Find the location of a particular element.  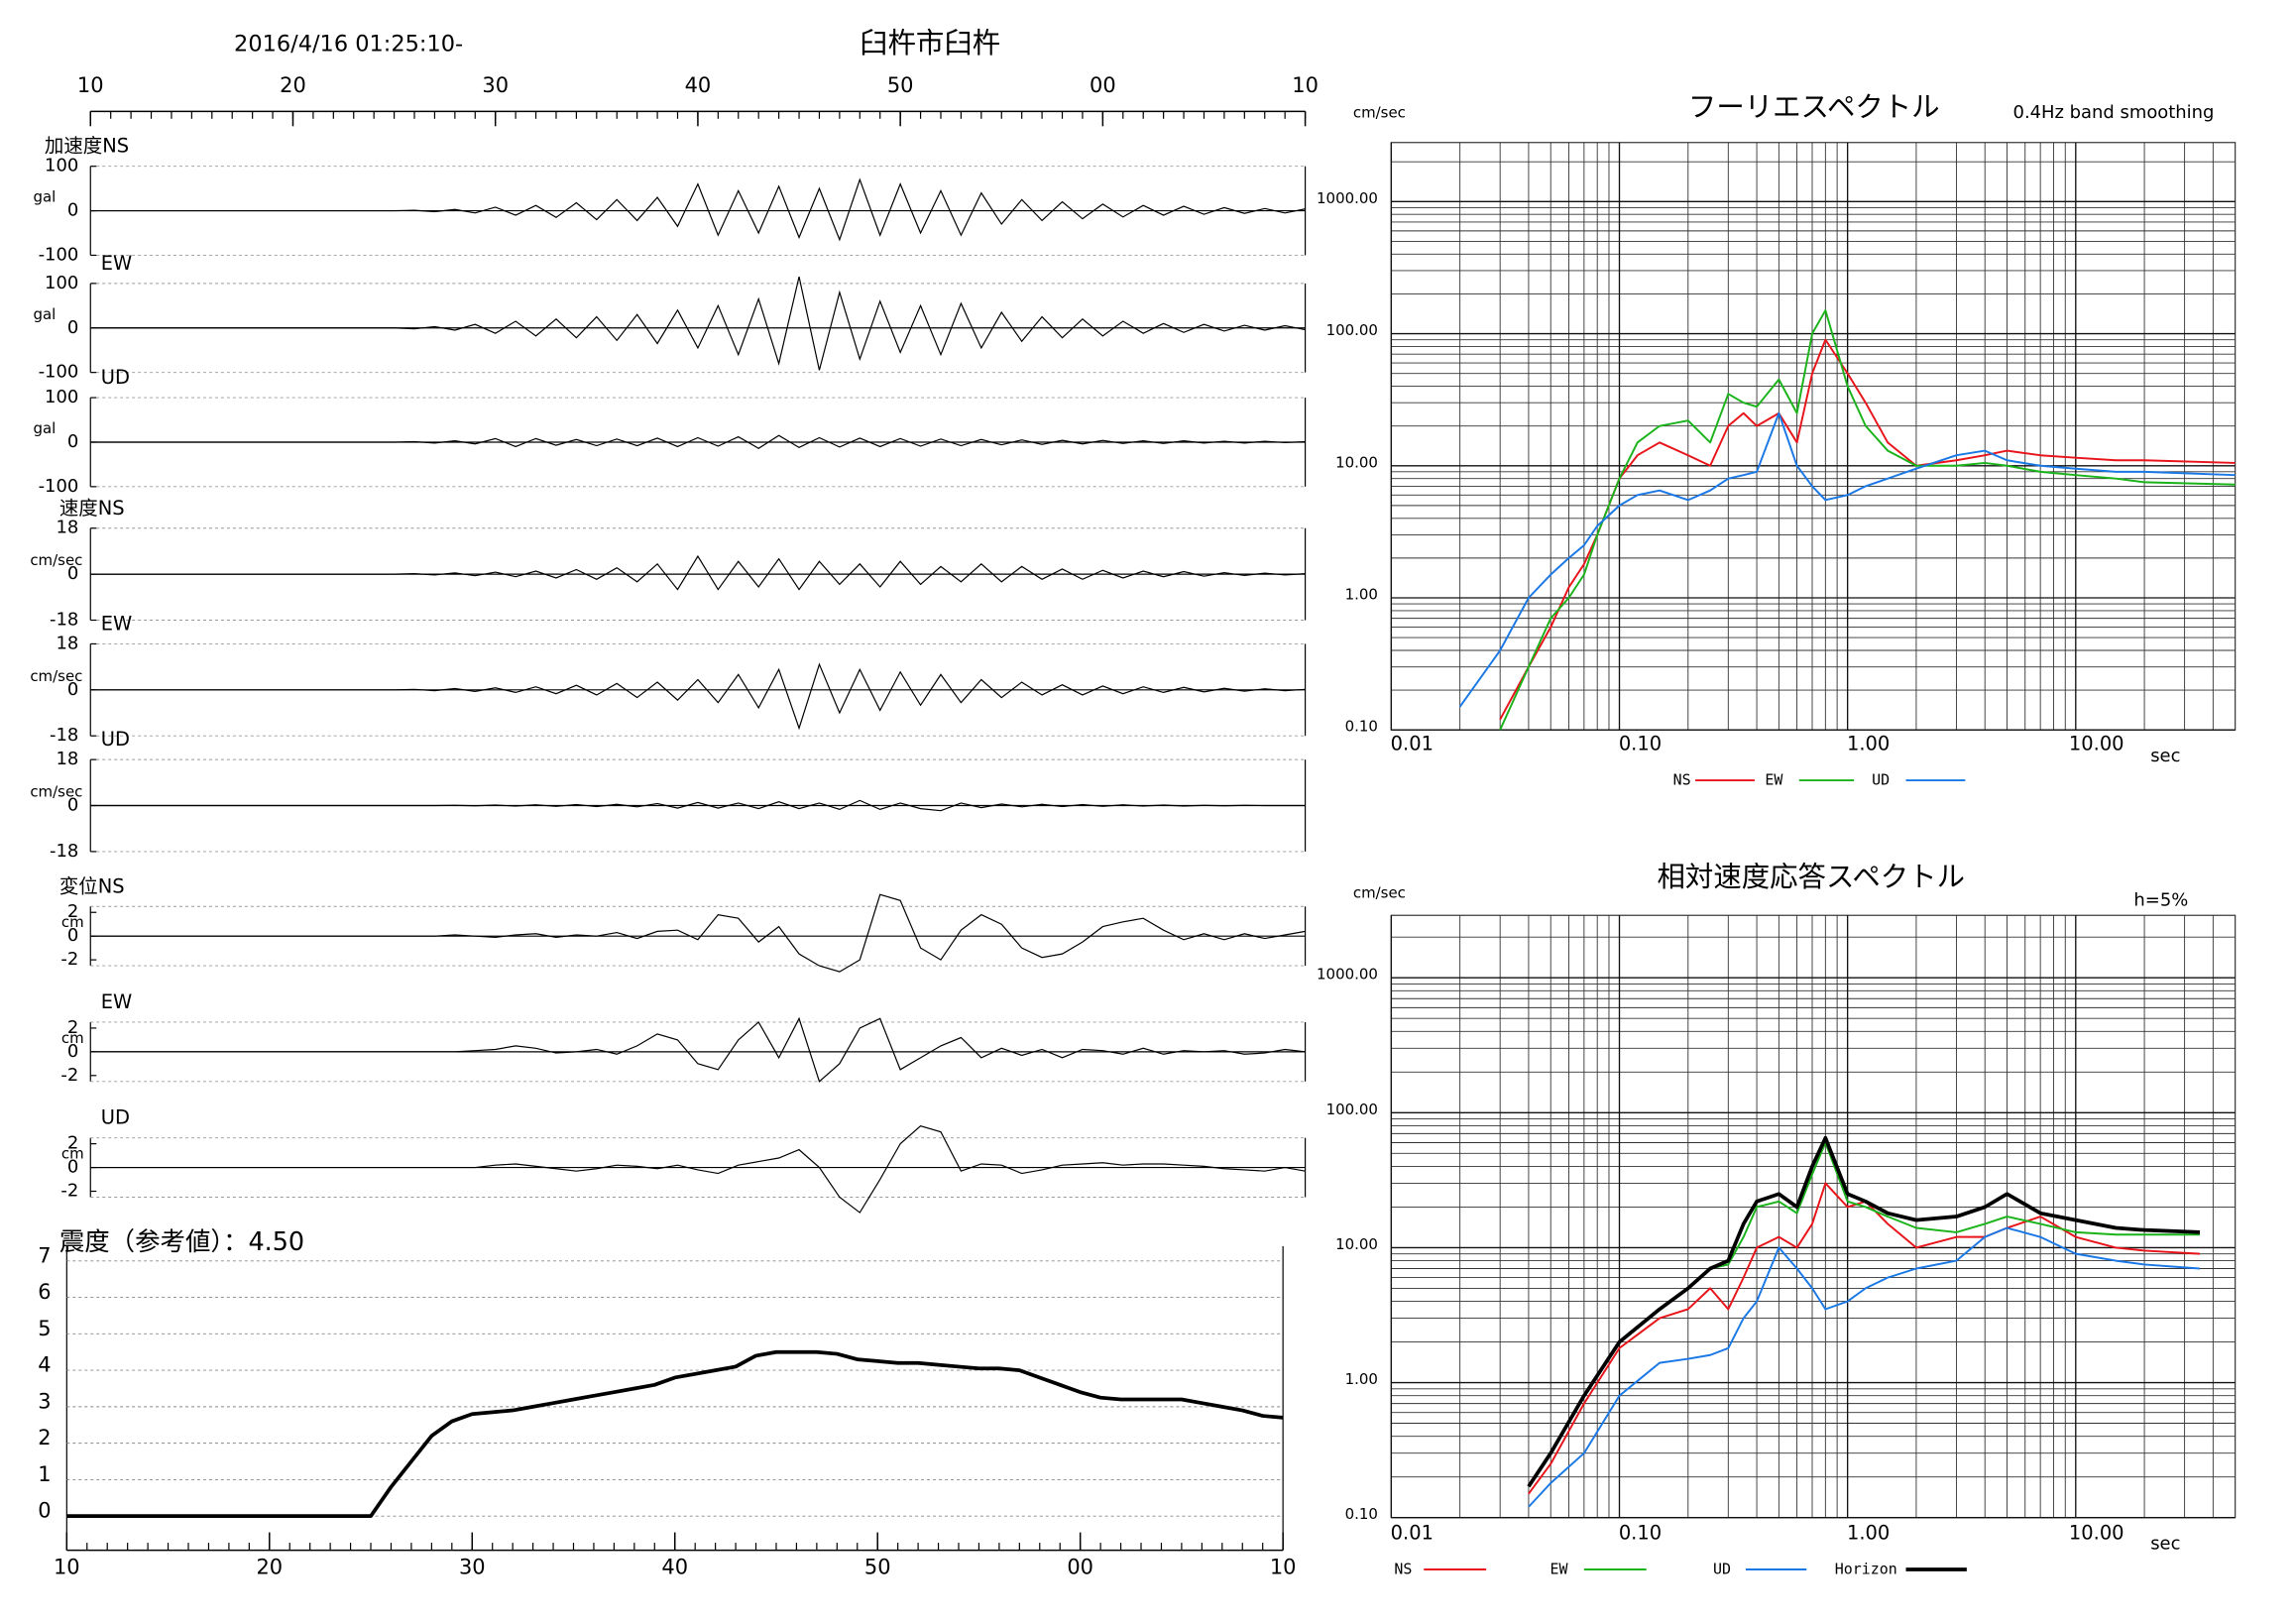

y-tick-label: 4 is located at coordinates (45, 1365).